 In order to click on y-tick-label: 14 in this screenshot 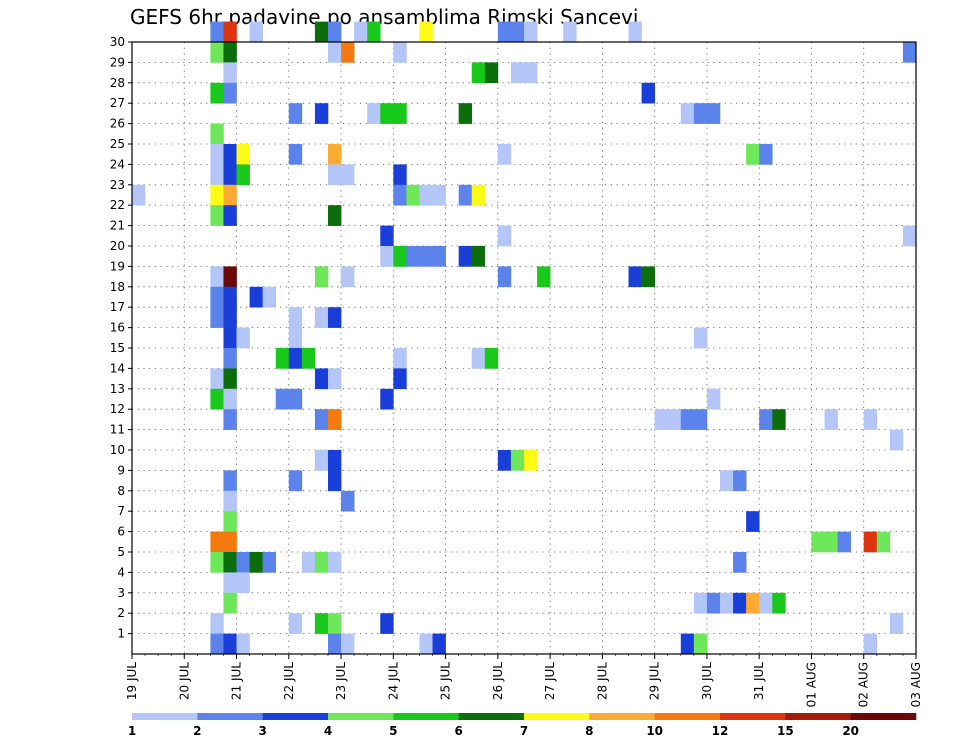, I will do `click(117, 368)`.